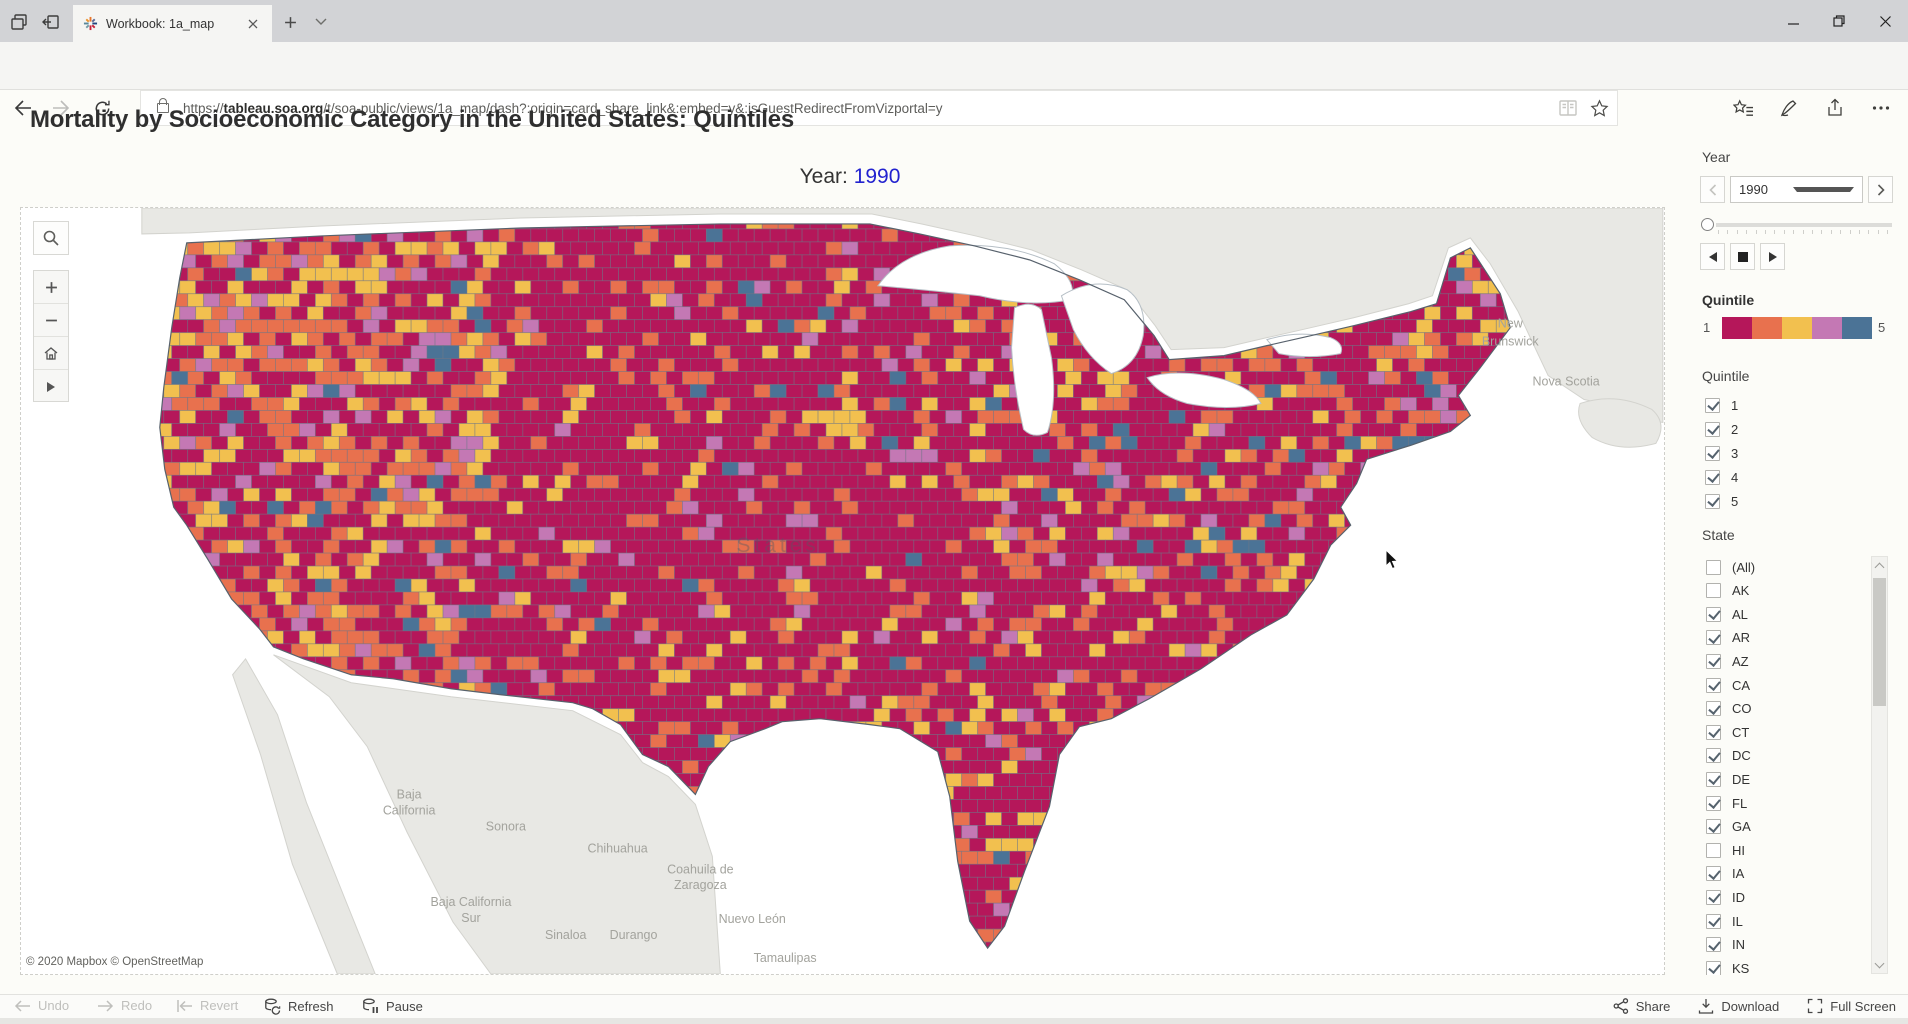 The height and width of the screenshot is (1024, 1908). Describe the element at coordinates (1725, 897) in the screenshot. I see `state-filter-row: ID` at that location.